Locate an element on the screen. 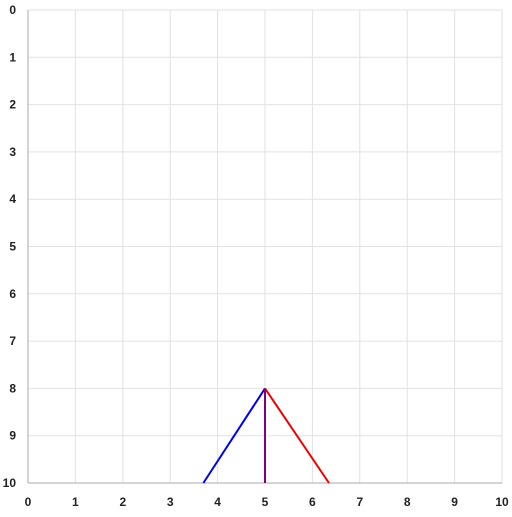 Image resolution: width=512 pixels, height=517 pixels. x-tick-label: 1 is located at coordinates (75, 502).